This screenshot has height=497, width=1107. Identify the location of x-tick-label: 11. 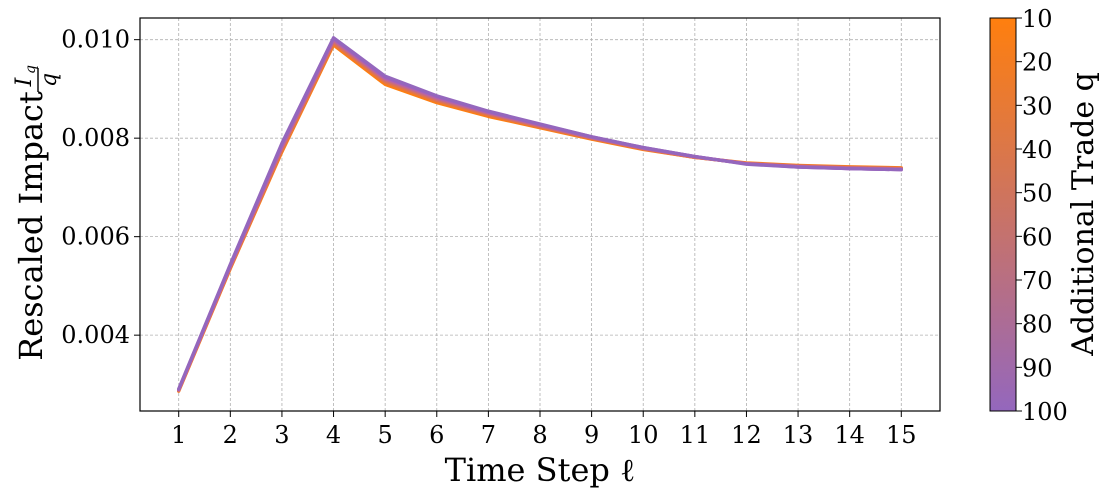
(695, 435).